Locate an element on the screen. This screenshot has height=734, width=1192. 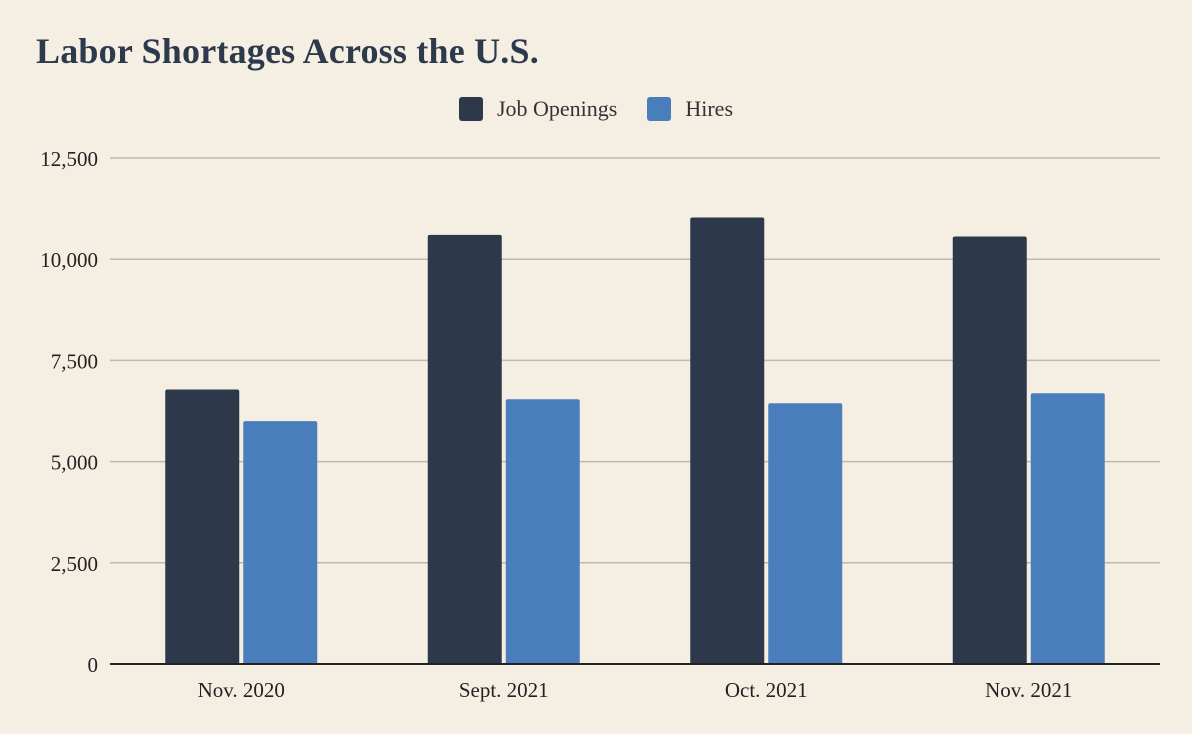
legend-item-job-openings: Job Openings is located at coordinates (538, 109).